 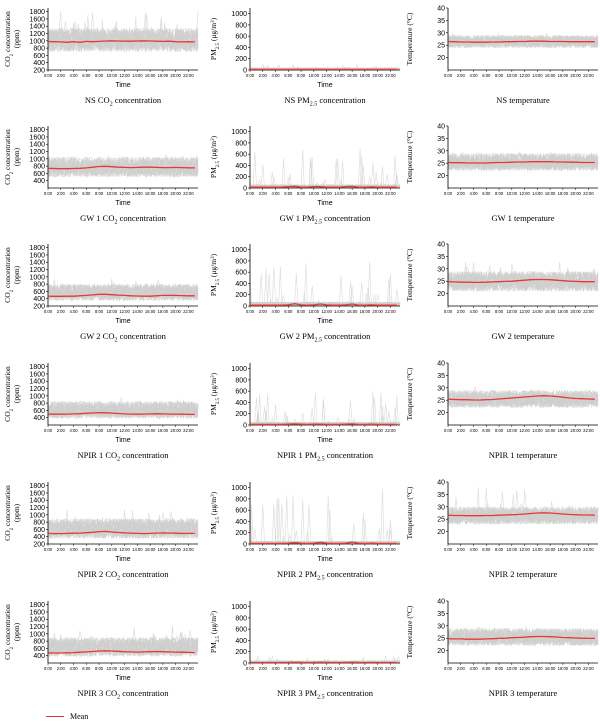 I want to click on y-tick-label: 30, so click(x=441, y=388).